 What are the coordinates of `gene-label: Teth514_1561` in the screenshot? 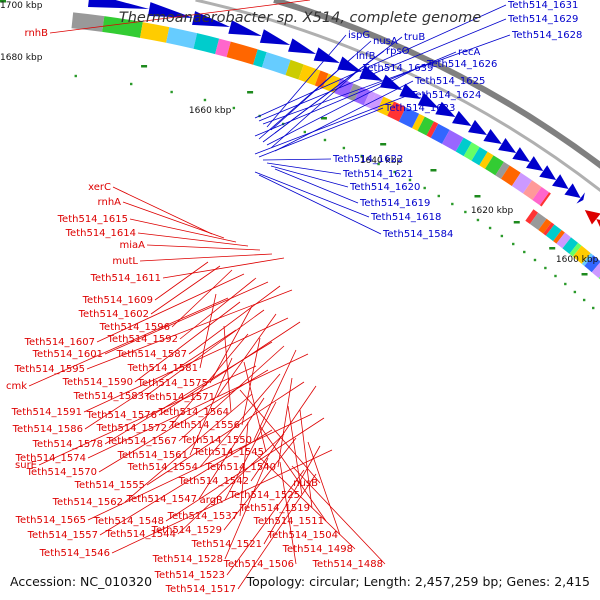 It's located at (152, 455).